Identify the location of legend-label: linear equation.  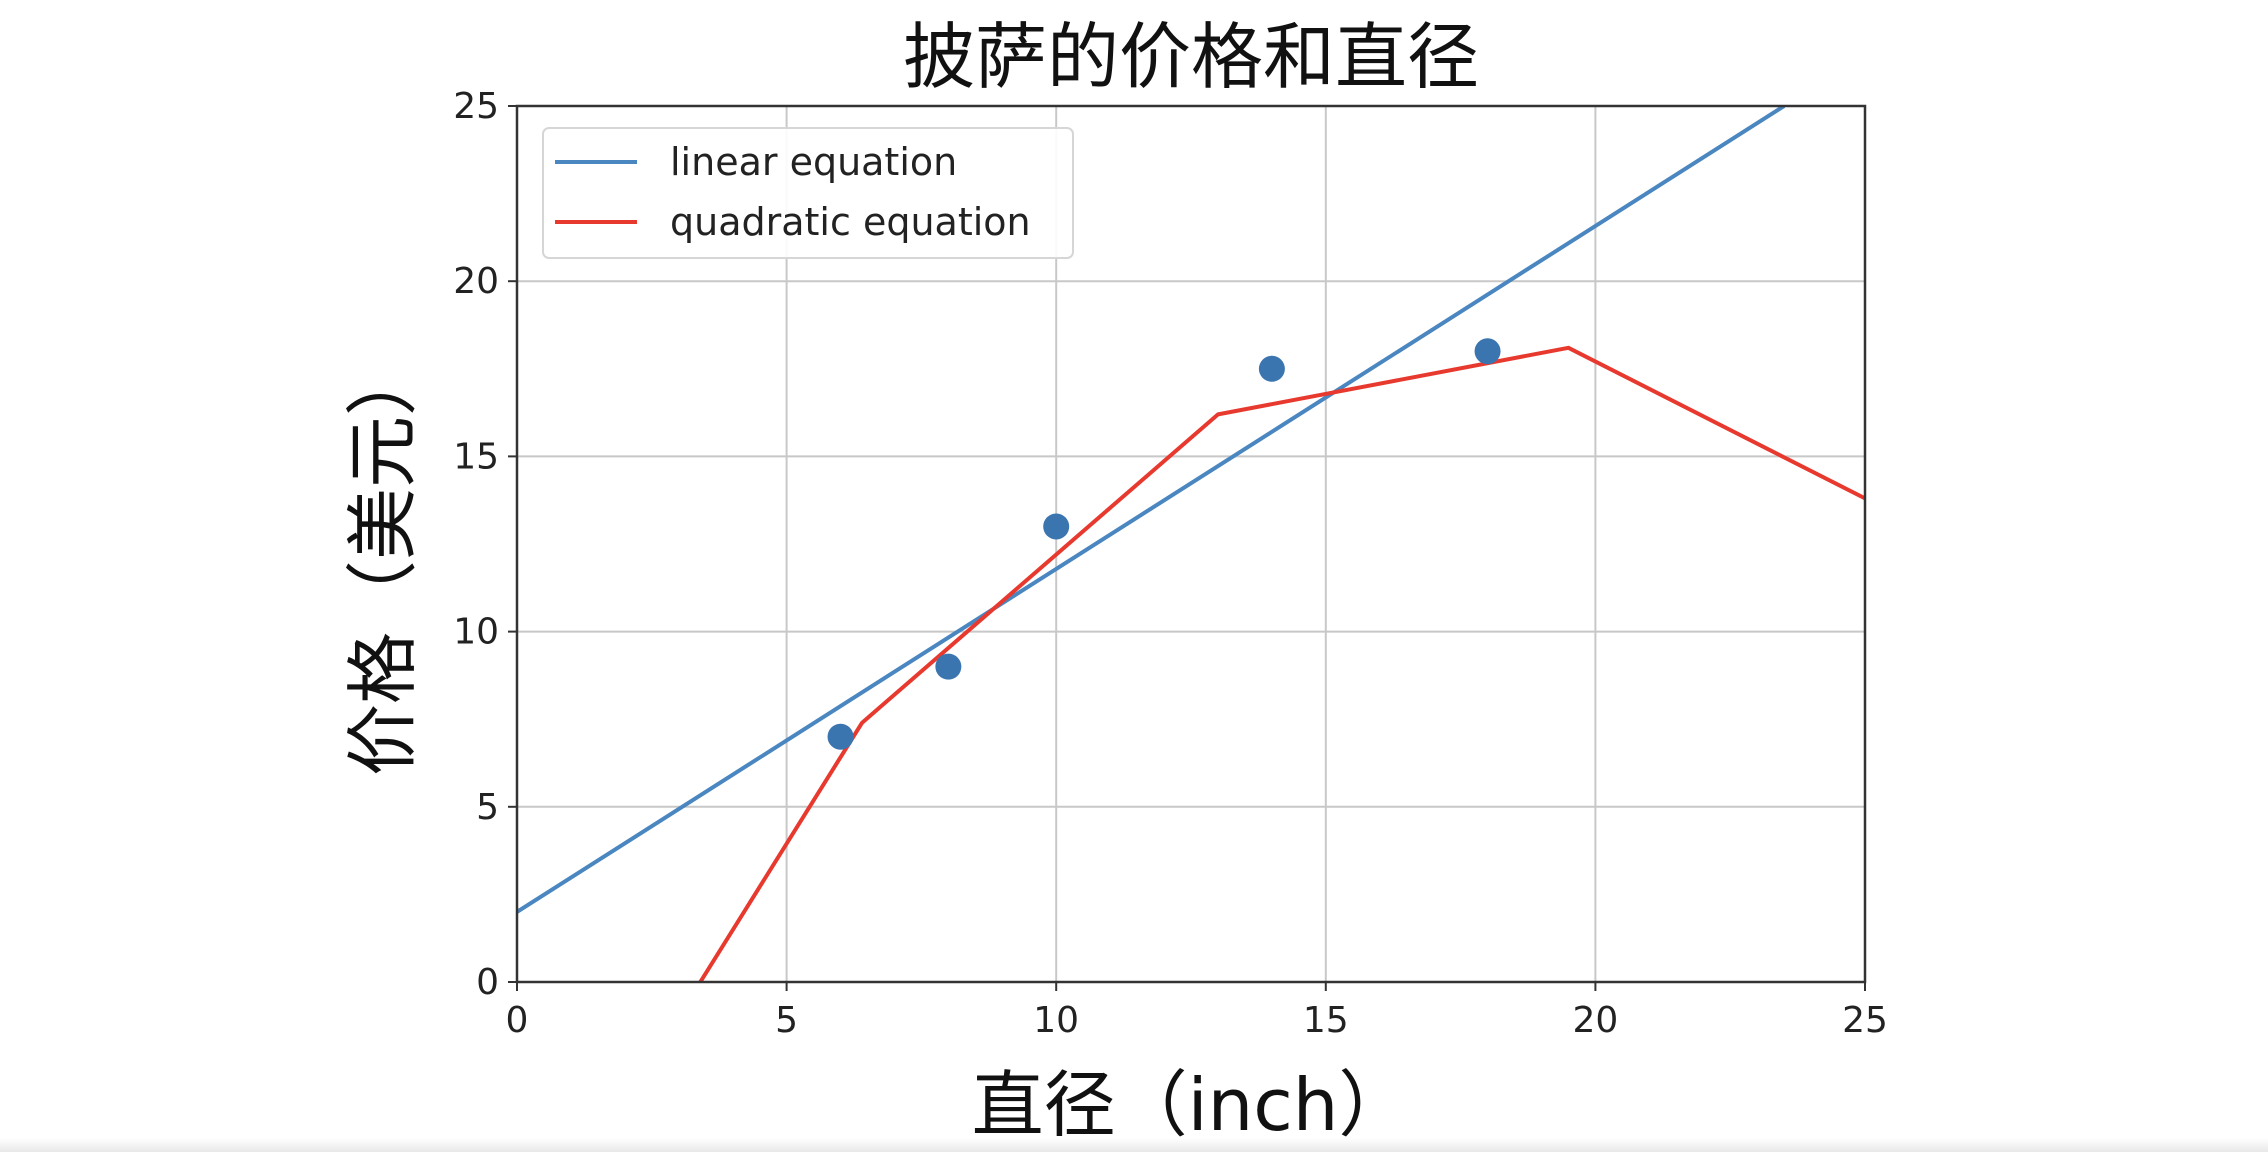
(813, 162).